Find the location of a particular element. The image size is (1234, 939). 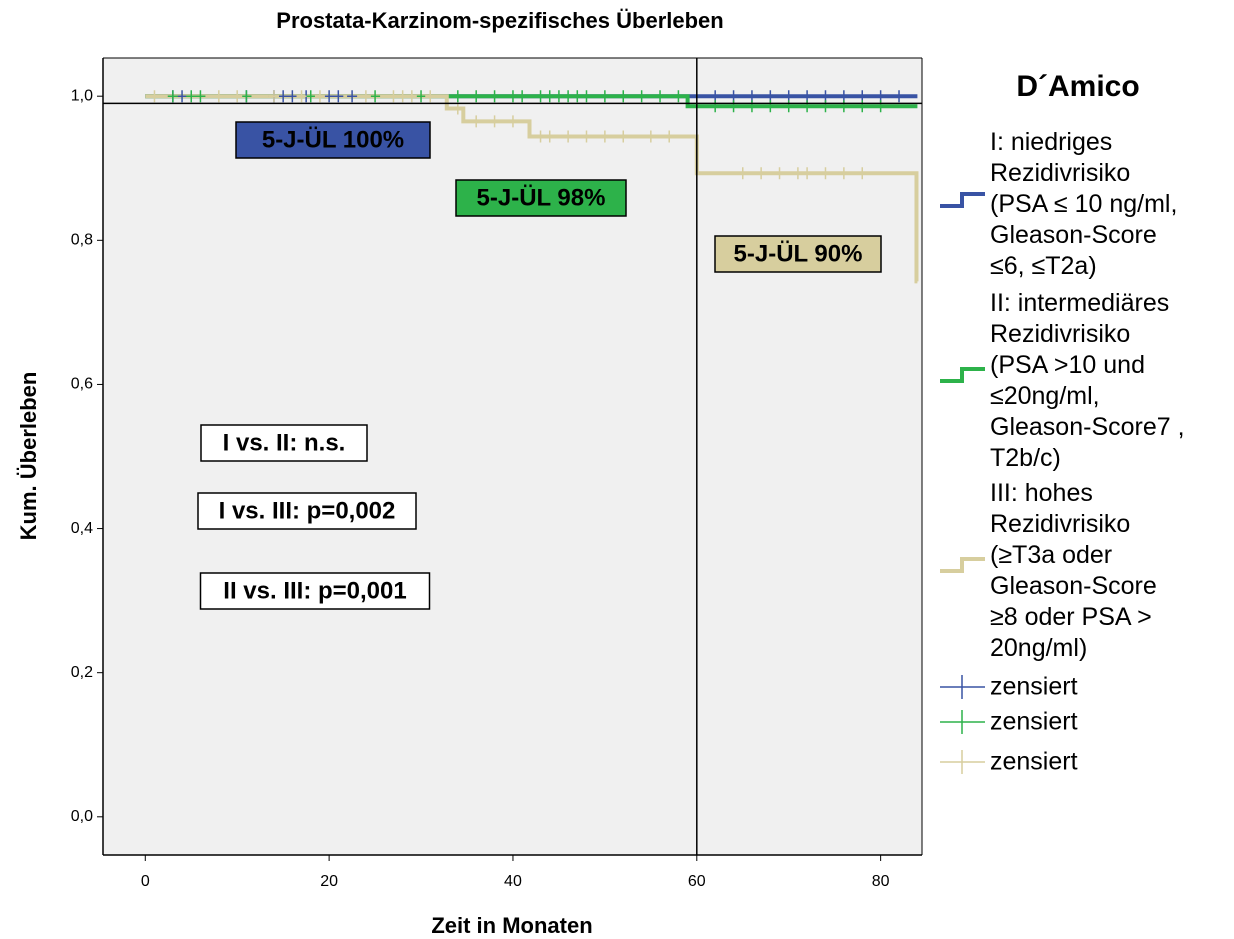

x-tick-label: 0 is located at coordinates (145, 881).